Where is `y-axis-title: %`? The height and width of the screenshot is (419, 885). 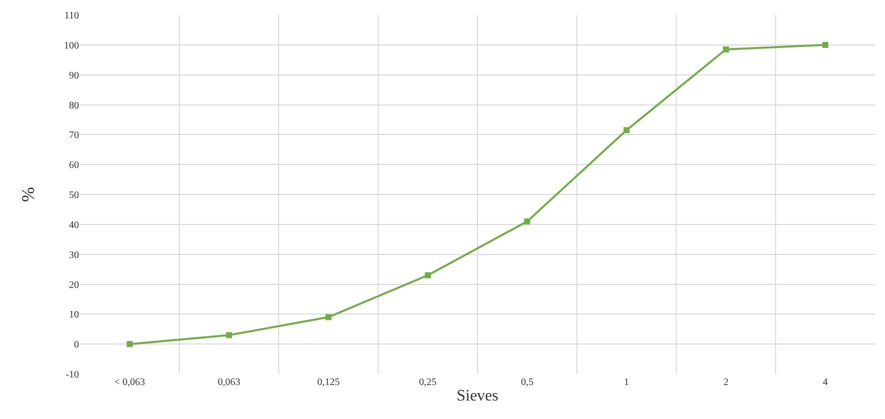 y-axis-title: % is located at coordinates (28, 194).